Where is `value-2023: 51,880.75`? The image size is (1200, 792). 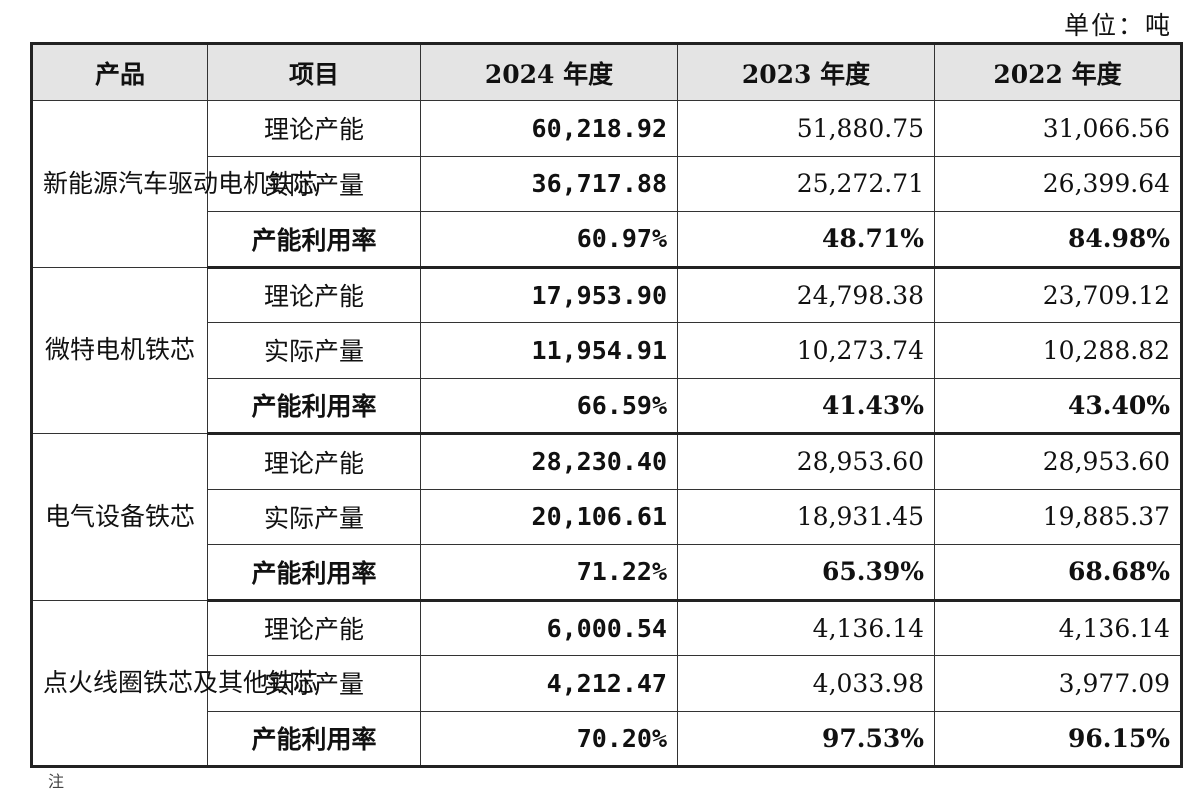
value-2023: 51,880.75 is located at coordinates (806, 128).